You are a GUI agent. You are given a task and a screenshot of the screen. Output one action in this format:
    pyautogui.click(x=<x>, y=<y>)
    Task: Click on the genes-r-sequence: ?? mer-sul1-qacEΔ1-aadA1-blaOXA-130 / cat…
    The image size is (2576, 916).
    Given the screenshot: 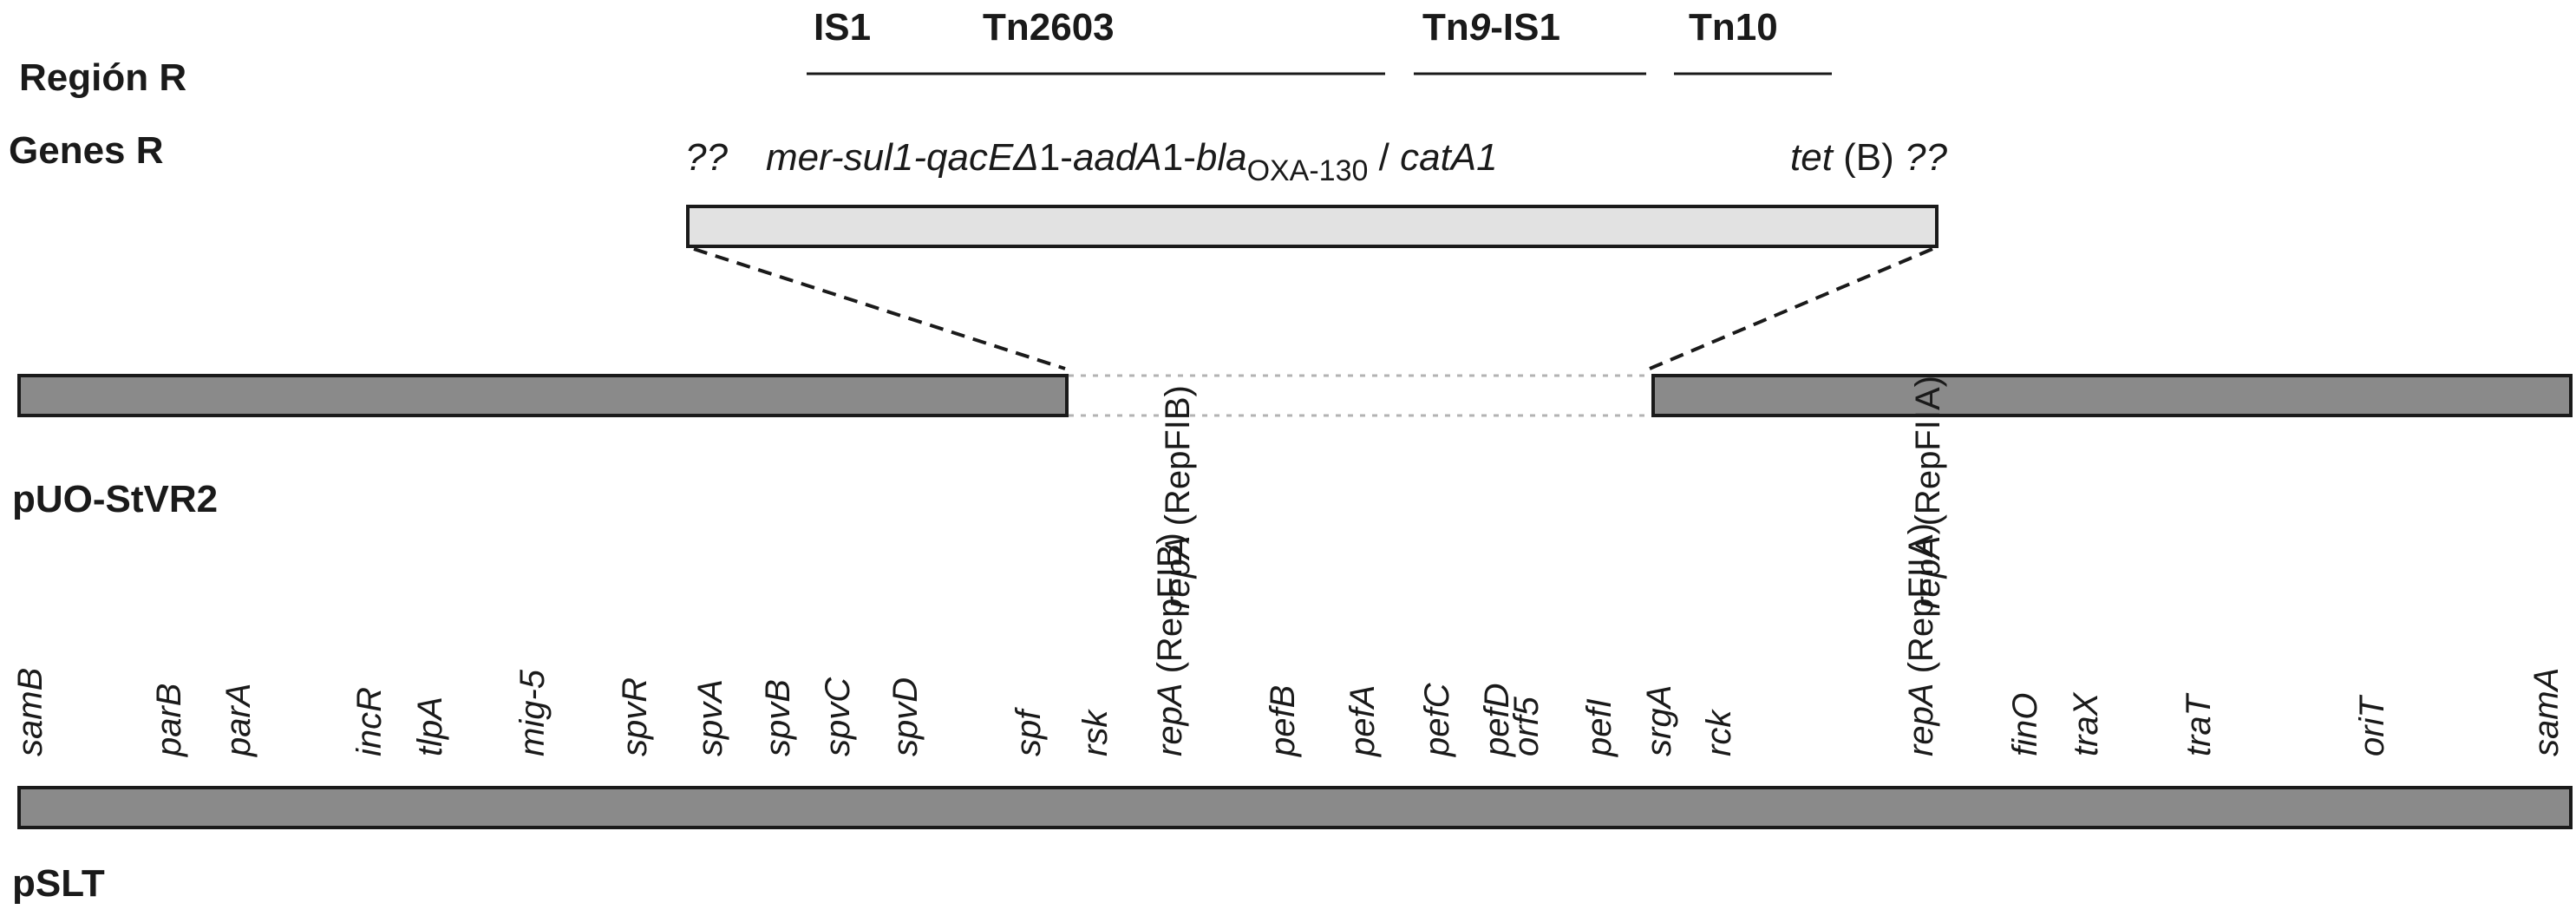 What is the action you would take?
    pyautogui.click(x=1316, y=161)
    